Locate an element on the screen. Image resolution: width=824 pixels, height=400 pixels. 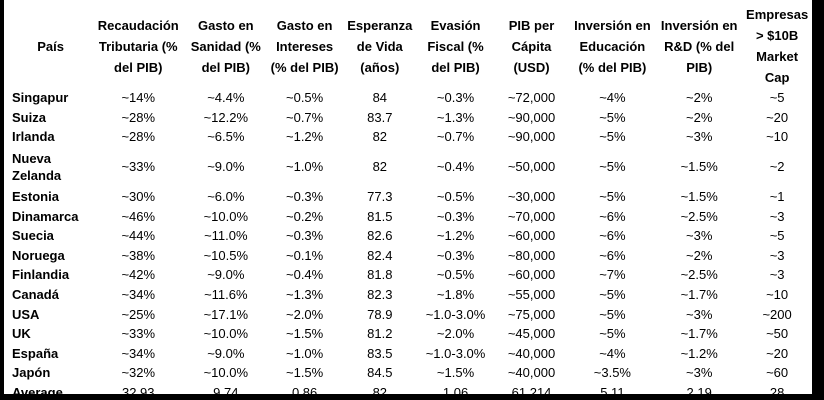
column-header: Gasto en Sanidad (% del PIB) is located at coordinates (225, 46).